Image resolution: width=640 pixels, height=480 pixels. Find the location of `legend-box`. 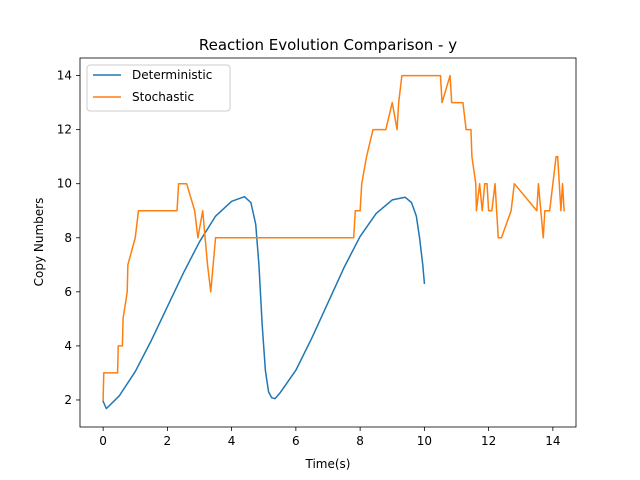

legend-box is located at coordinates (158, 88).